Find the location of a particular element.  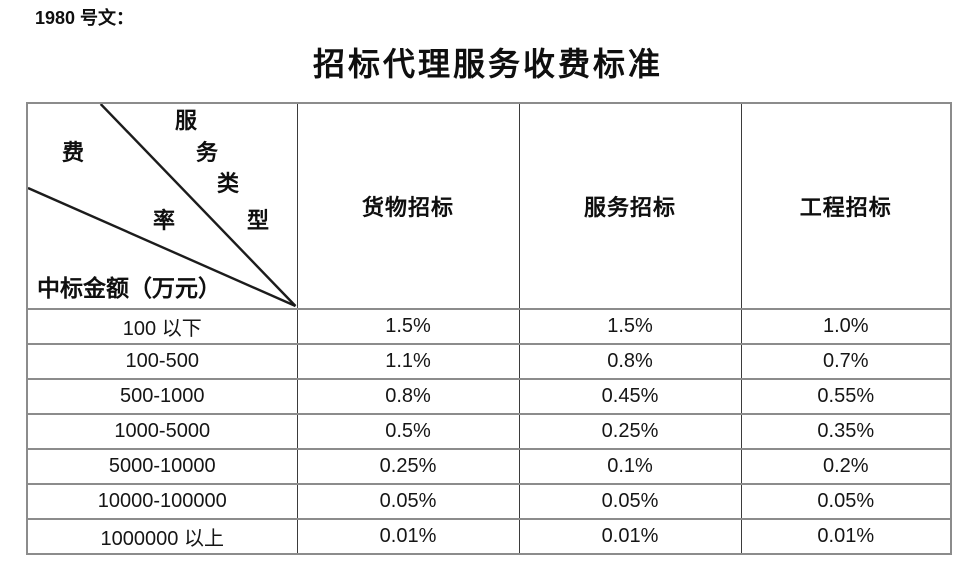

rate-cell-services: 0.01% is located at coordinates (630, 536).